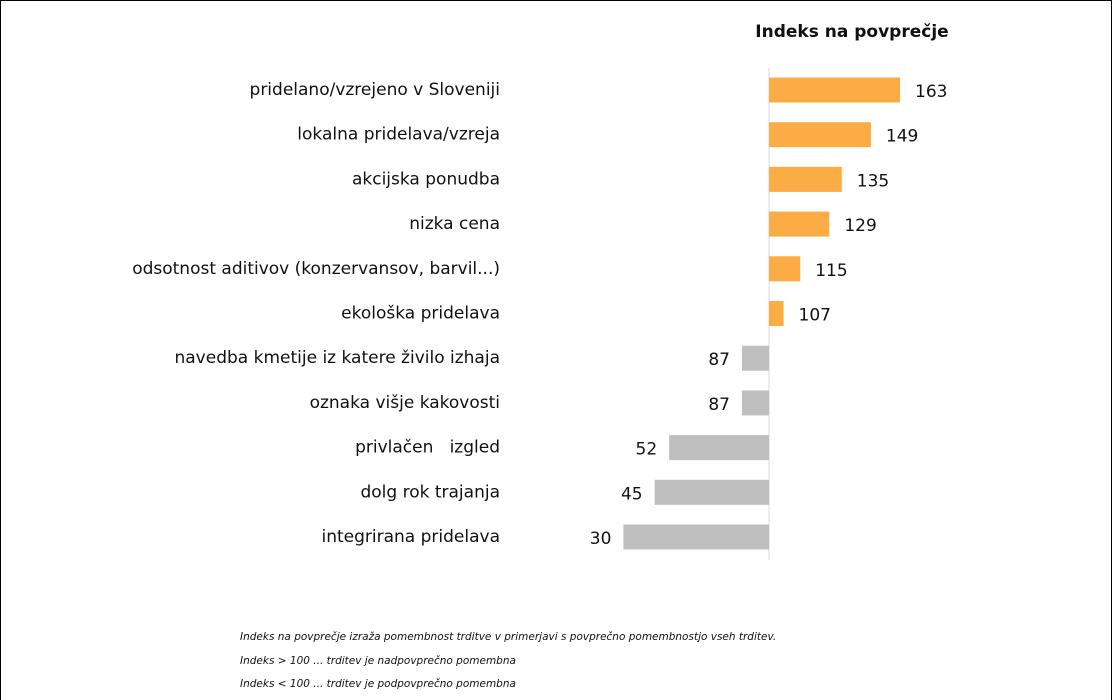 Image resolution: width=1112 pixels, height=700 pixels. I want to click on category-label: privlačen izgled, so click(427, 448).